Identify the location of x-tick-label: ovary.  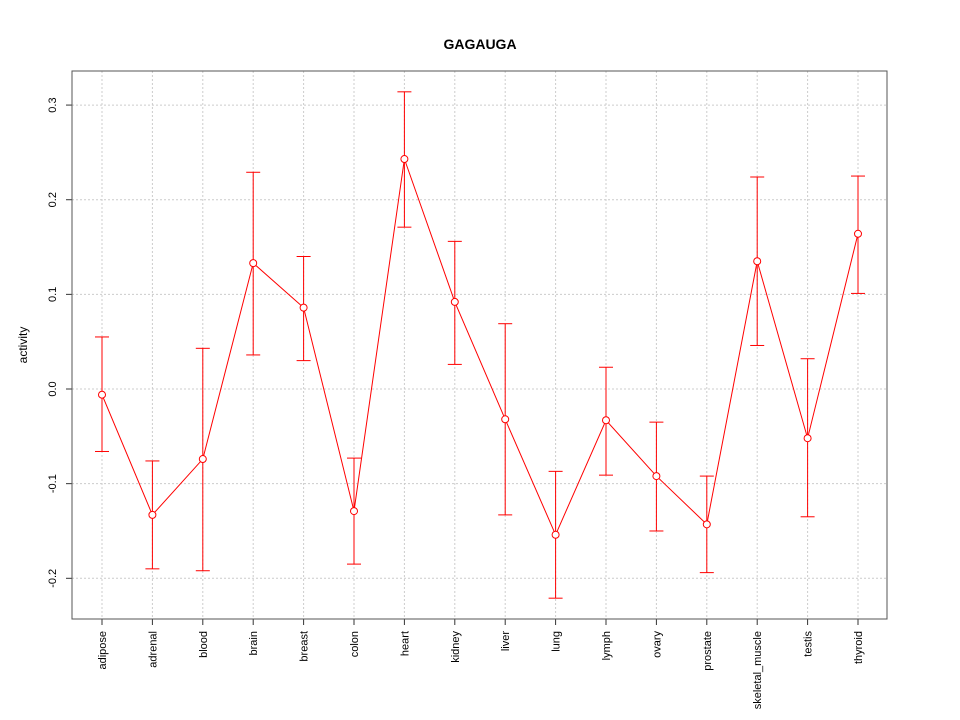
(657, 644).